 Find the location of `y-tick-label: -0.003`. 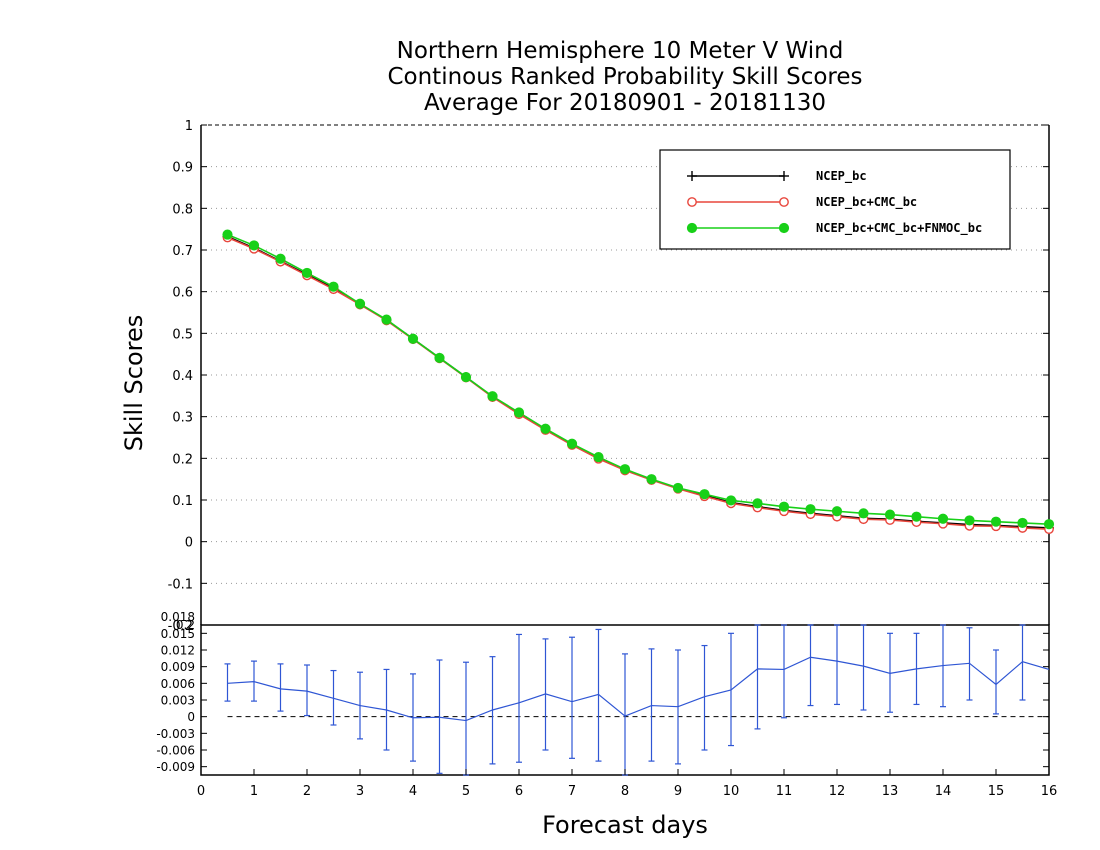

y-tick-label: -0.003 is located at coordinates (175, 734).